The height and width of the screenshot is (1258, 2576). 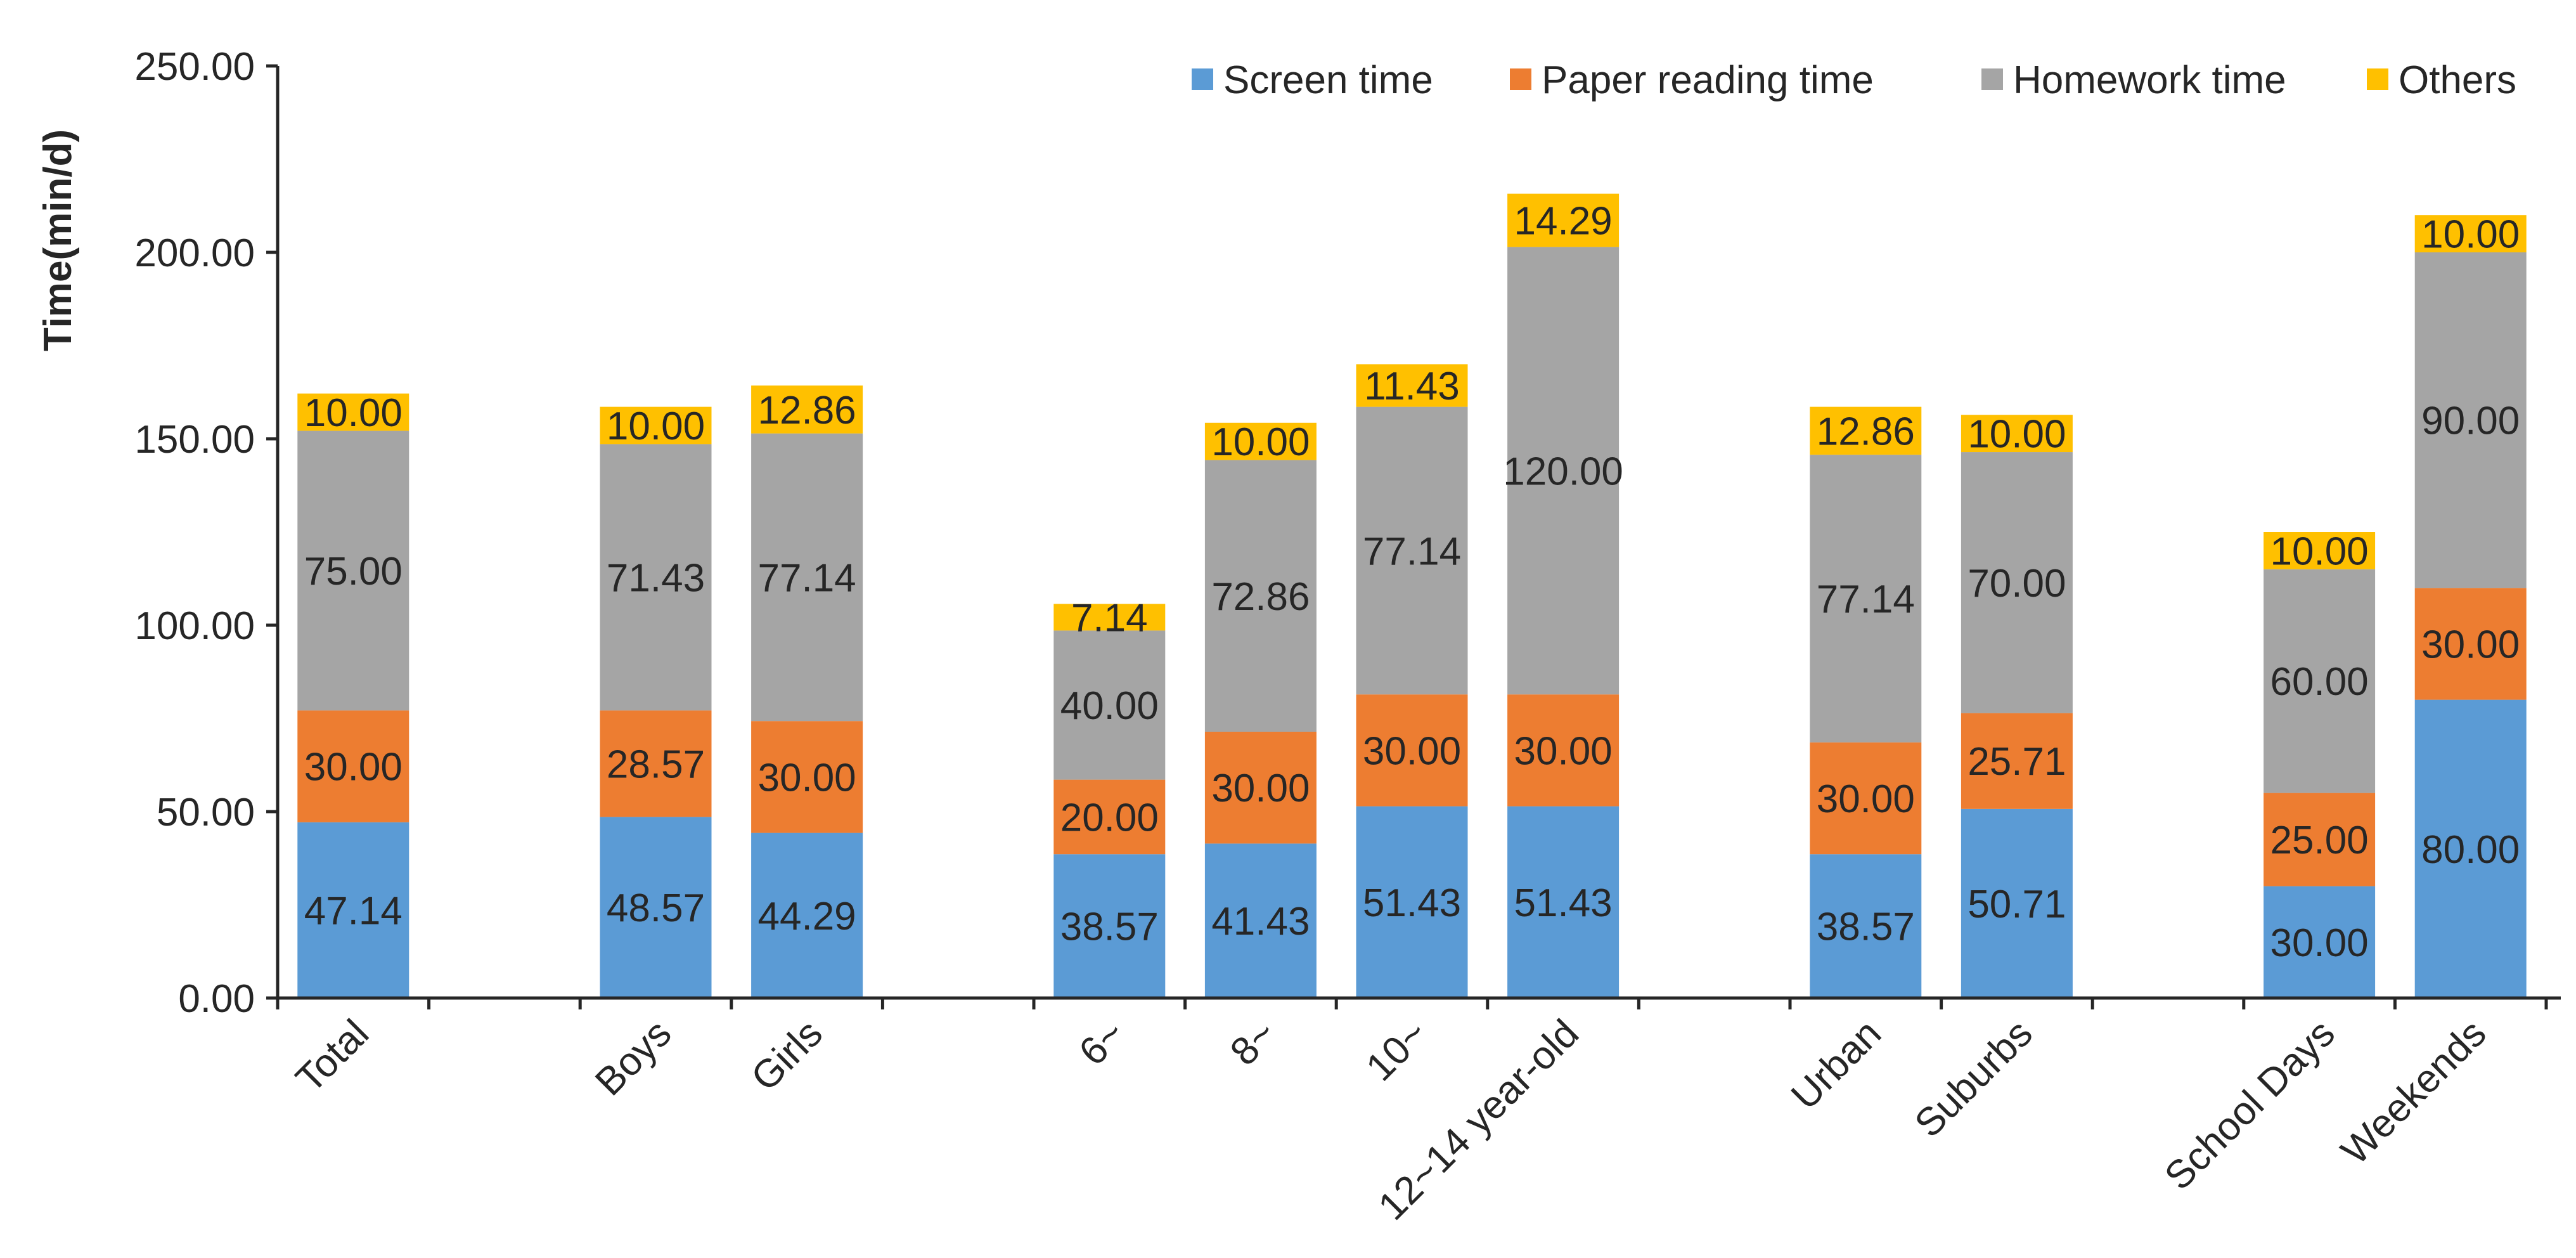 I want to click on y-tick-label: 200.00, so click(x=194, y=253).